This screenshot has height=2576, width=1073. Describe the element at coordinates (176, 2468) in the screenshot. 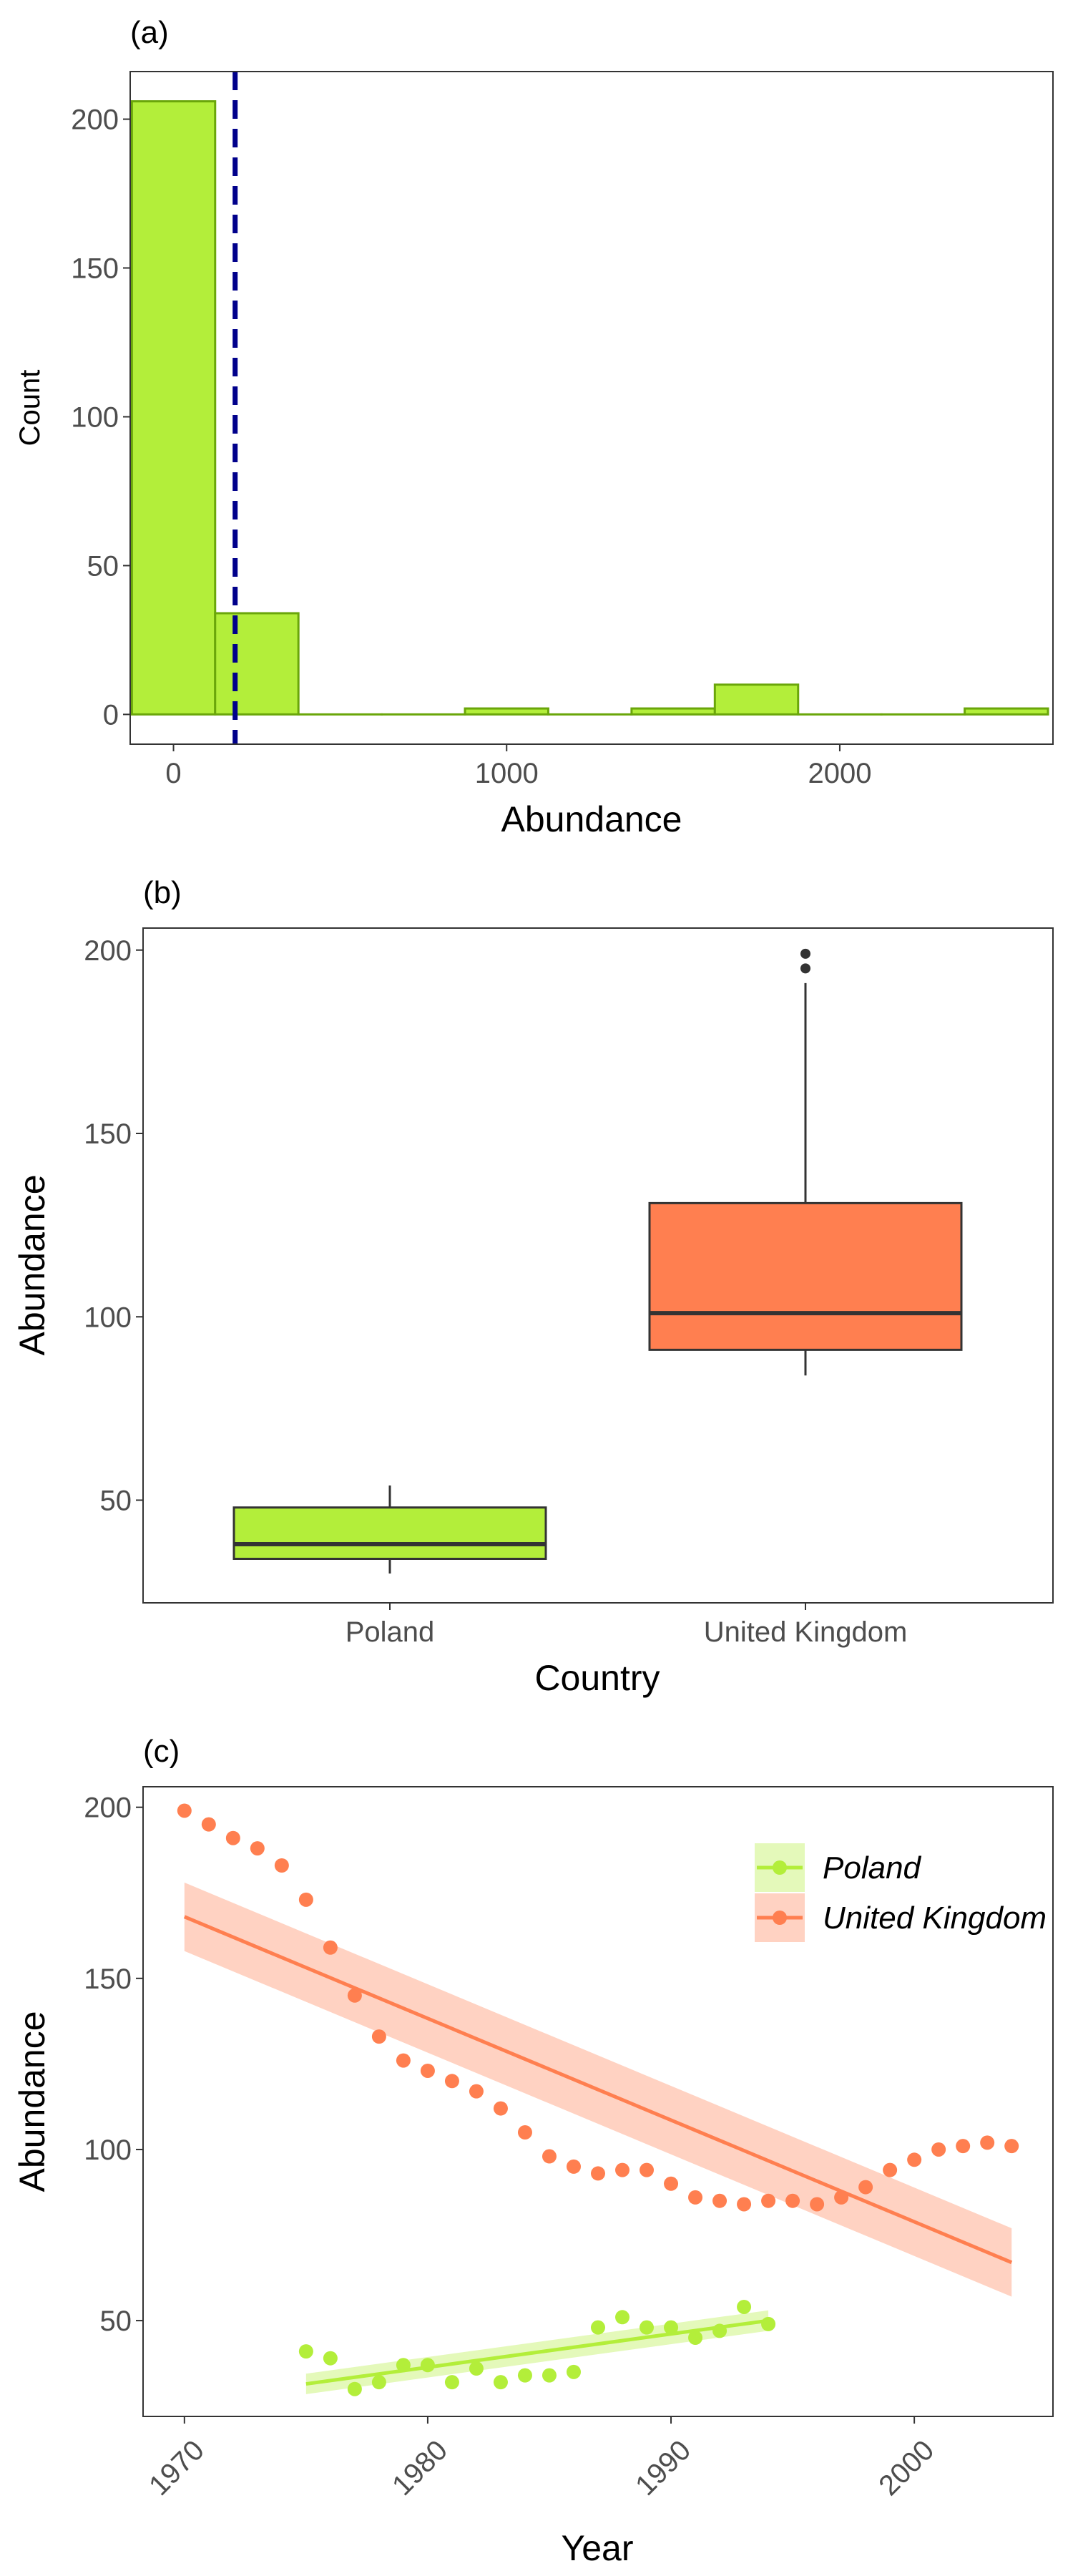

I see `x-tick-label: 1970` at that location.